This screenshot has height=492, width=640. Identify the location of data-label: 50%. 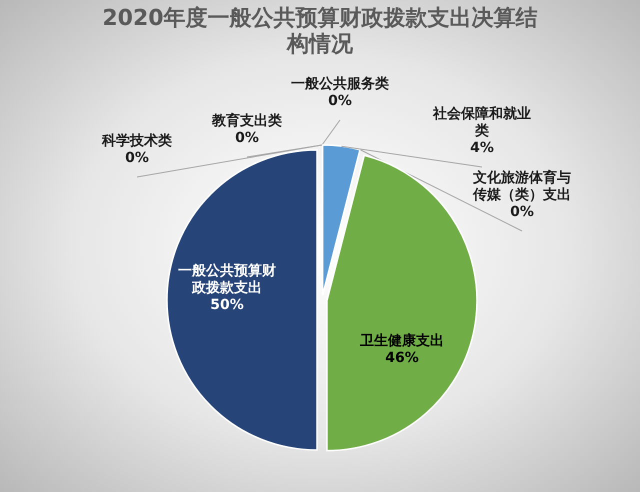
(227, 305).